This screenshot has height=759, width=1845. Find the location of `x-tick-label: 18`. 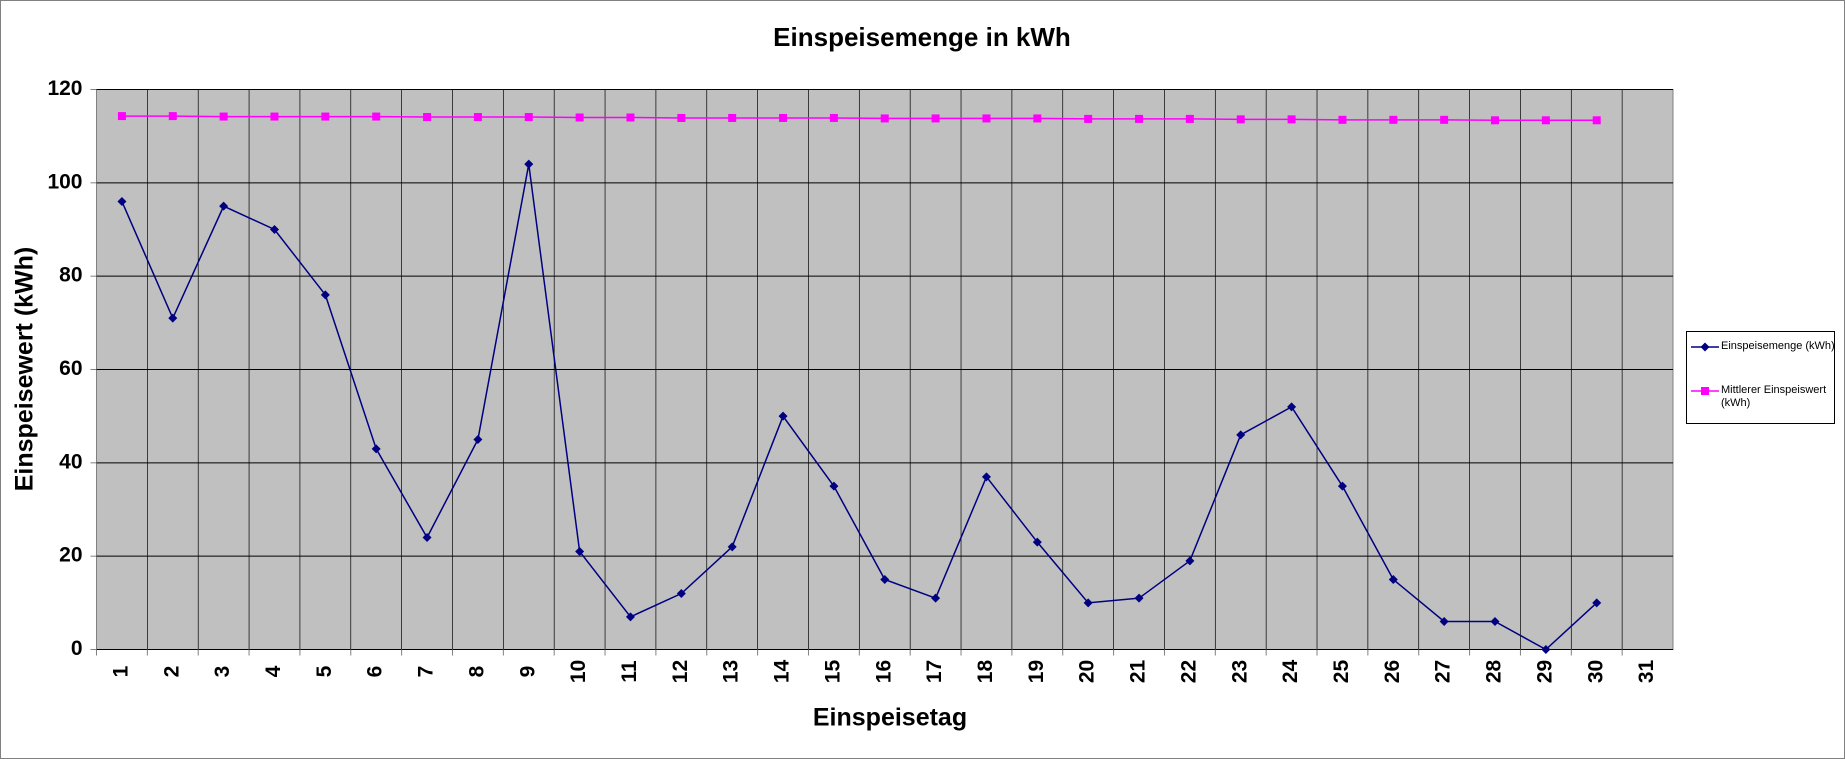

x-tick-label: 18 is located at coordinates (985, 672).